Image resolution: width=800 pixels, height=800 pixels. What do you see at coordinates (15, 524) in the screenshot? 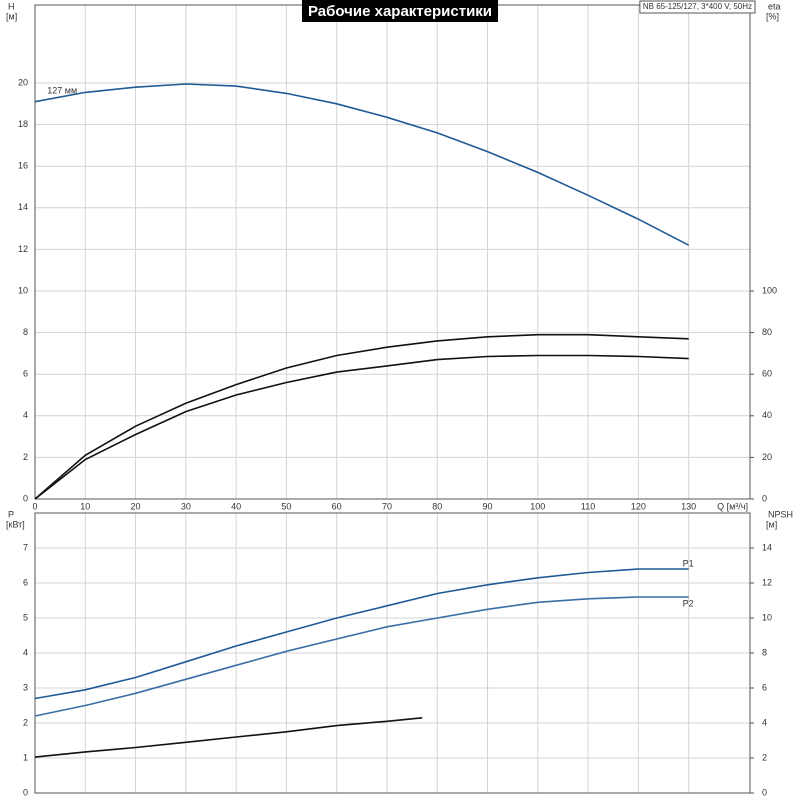
I see `y-axis-unit: [кВт]` at bounding box center [15, 524].